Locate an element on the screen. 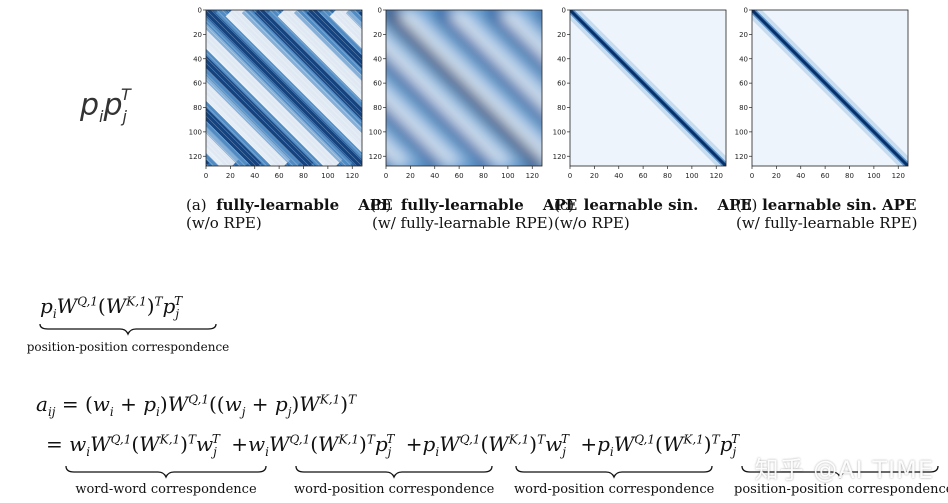 Image resolution: width=948 pixels, height=503 pixels. heatmap-b: 0 20 40 60 80 100 120 0 20 40 60 80 100 120 is located at coordinates (456, 93).